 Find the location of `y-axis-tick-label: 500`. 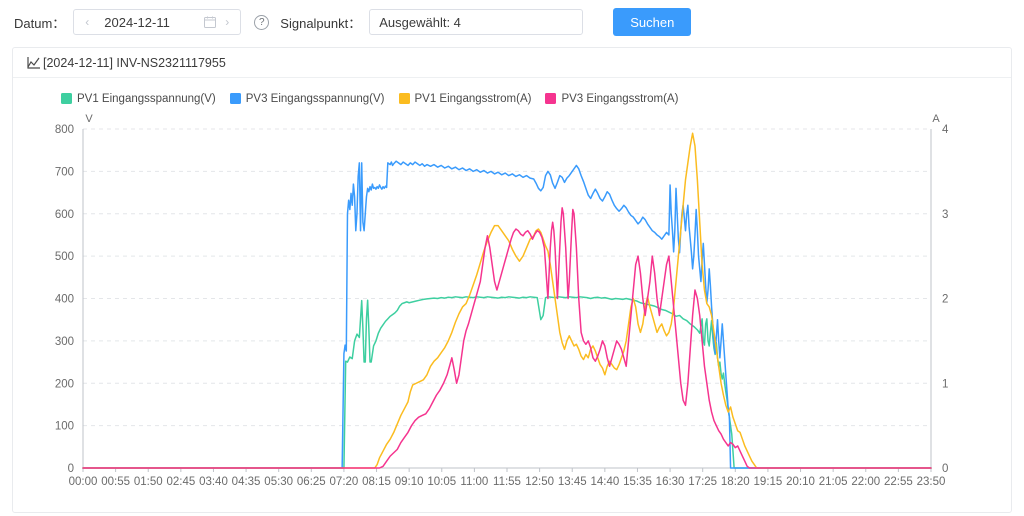

y-axis-tick-label: 500 is located at coordinates (64, 257).